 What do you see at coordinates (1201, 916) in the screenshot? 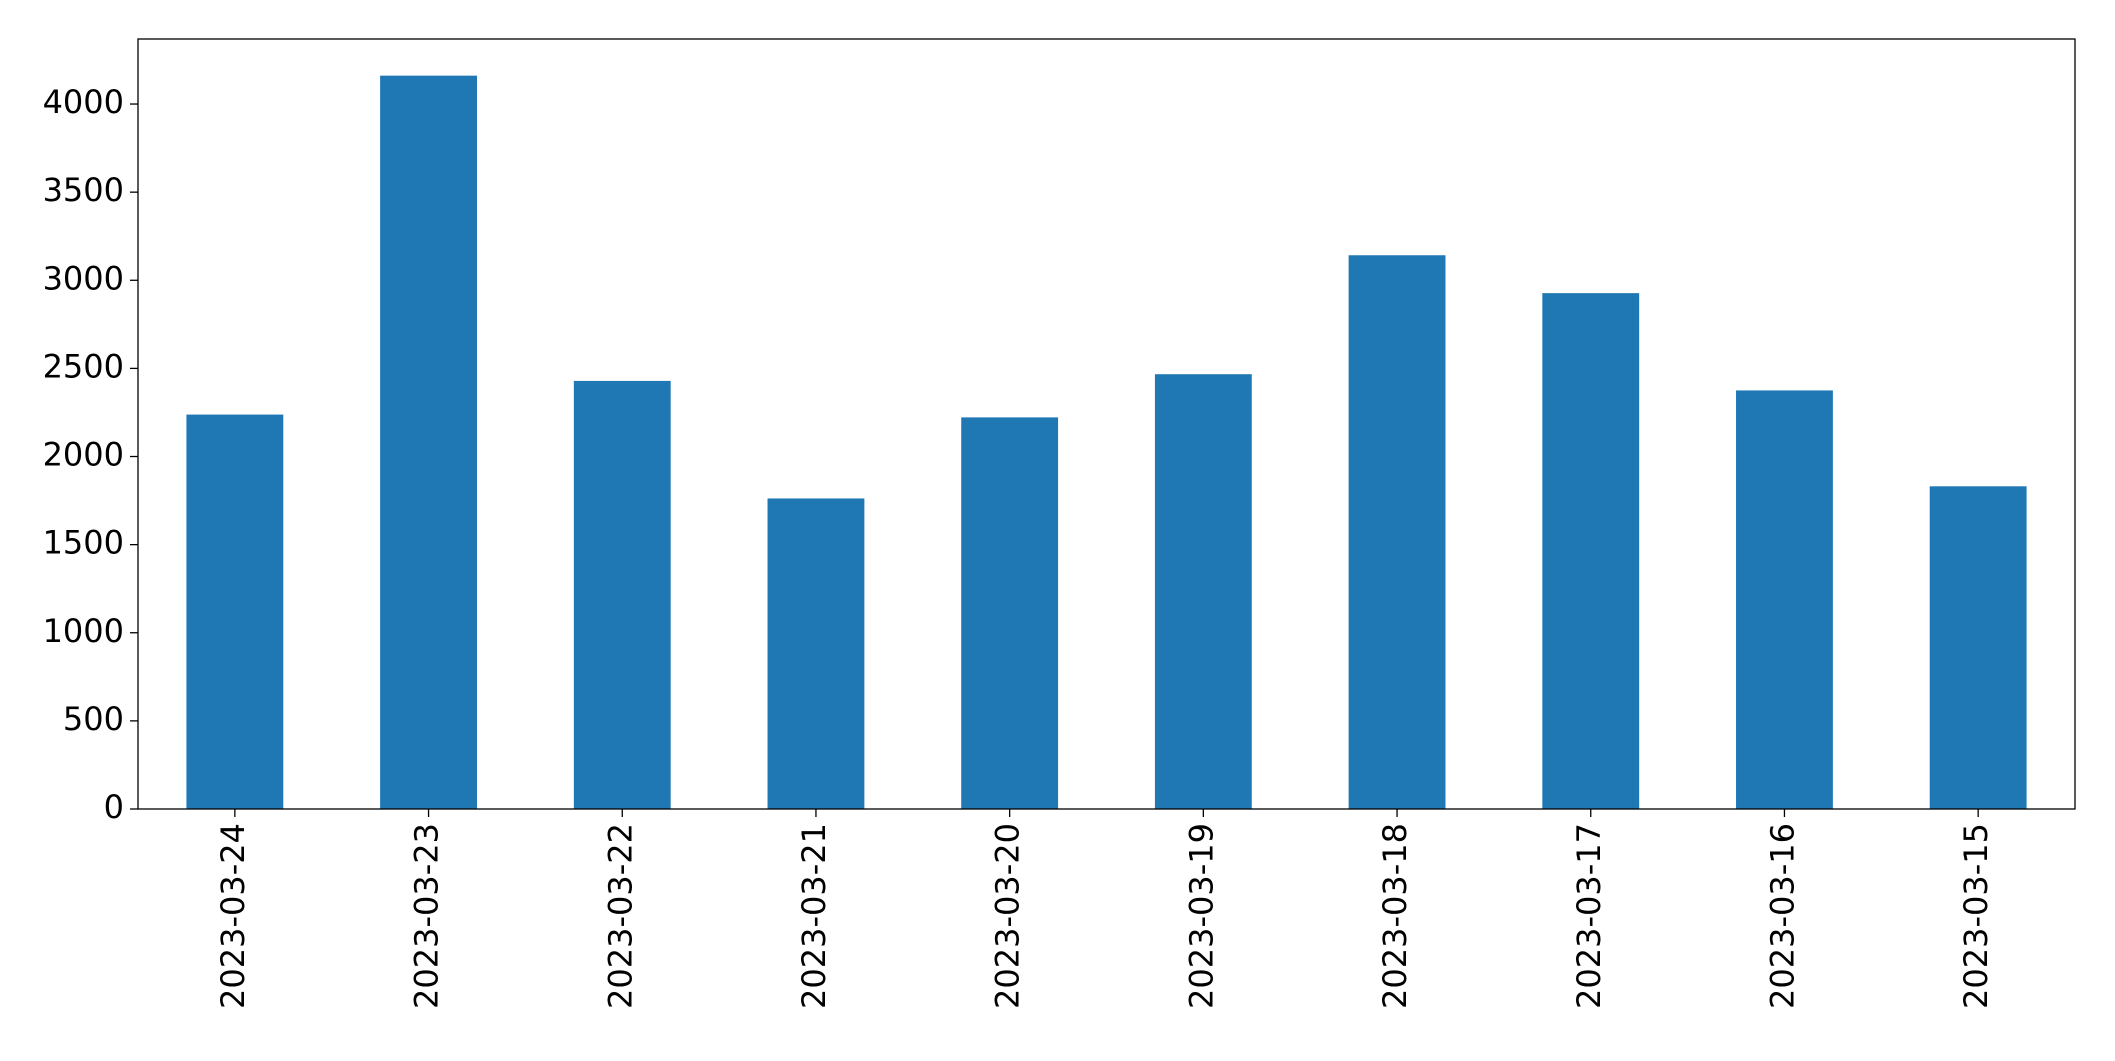
I see `x-tick-label: 2023-03-19` at bounding box center [1201, 916].